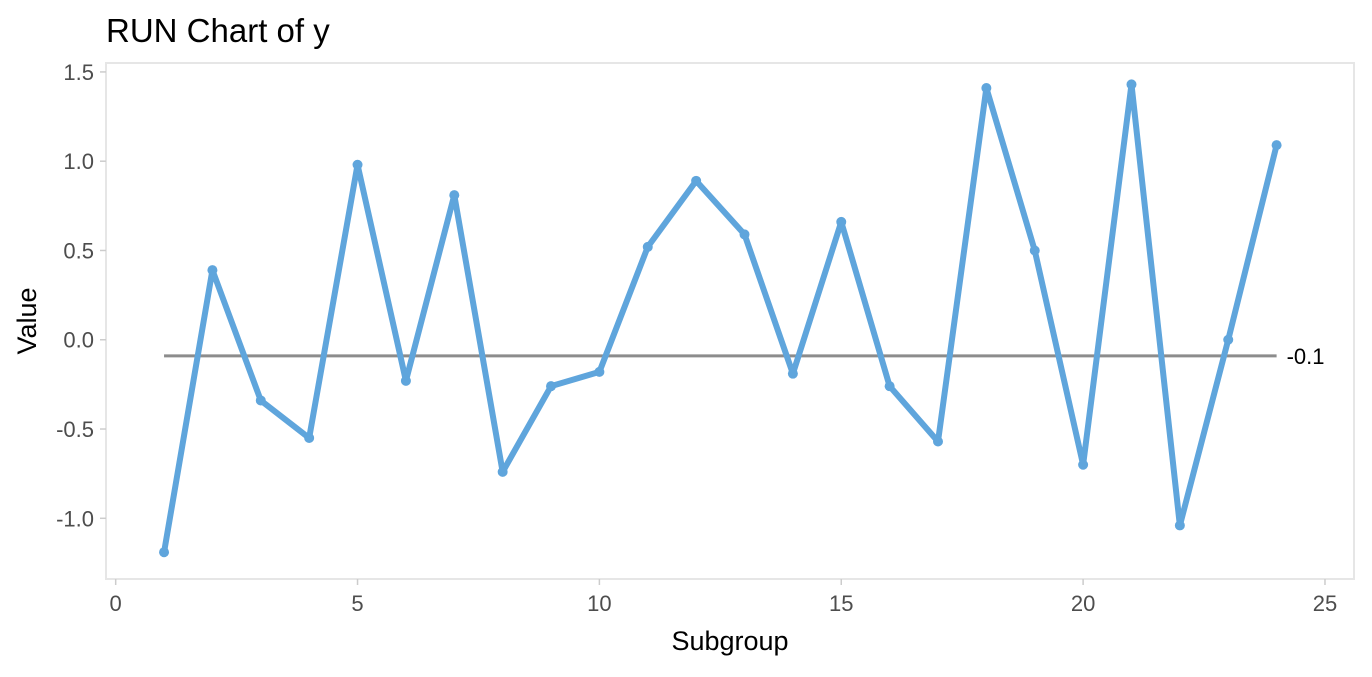 This screenshot has height=677, width=1372. What do you see at coordinates (75, 518) in the screenshot?
I see `y-tick-label: -1.0` at bounding box center [75, 518].